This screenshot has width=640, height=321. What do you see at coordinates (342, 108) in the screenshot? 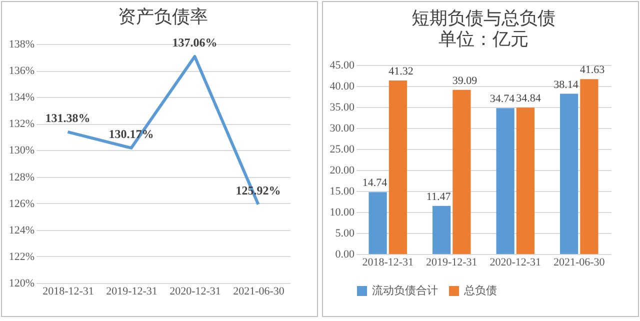
I see `y-tick-label: 35.00` at bounding box center [342, 108].